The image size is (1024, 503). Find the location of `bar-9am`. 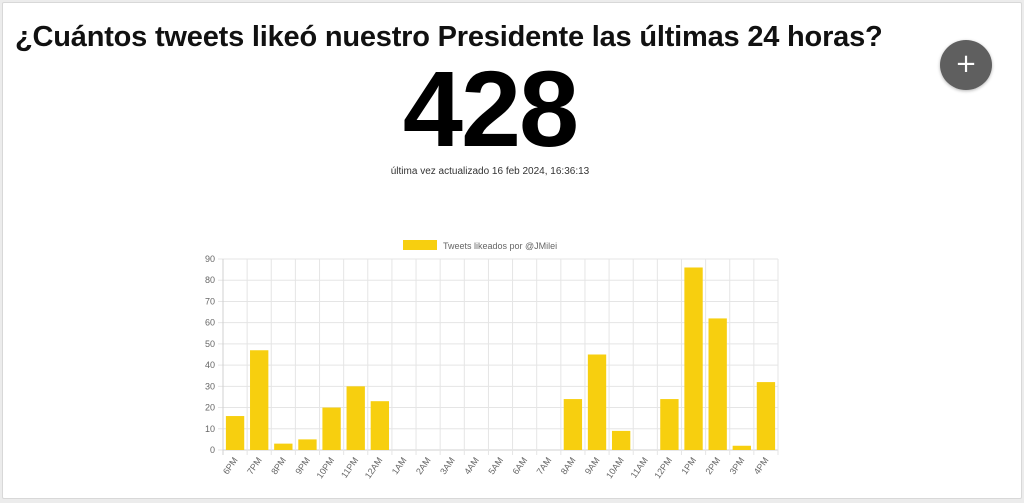

bar-9am is located at coordinates (597, 402).